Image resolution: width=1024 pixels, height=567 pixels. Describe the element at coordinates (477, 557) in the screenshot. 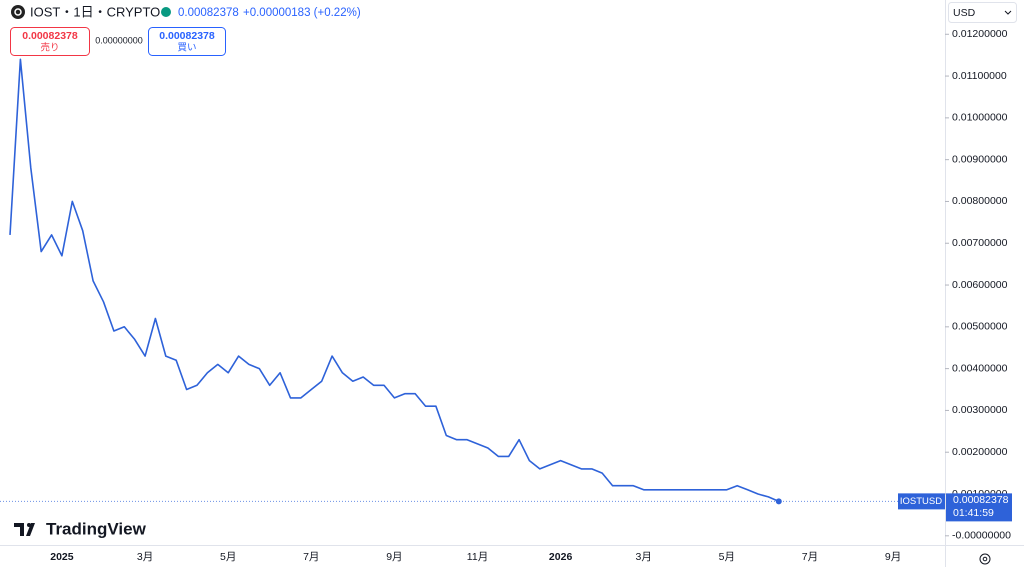

I see `x-tick-label: 11月` at that location.